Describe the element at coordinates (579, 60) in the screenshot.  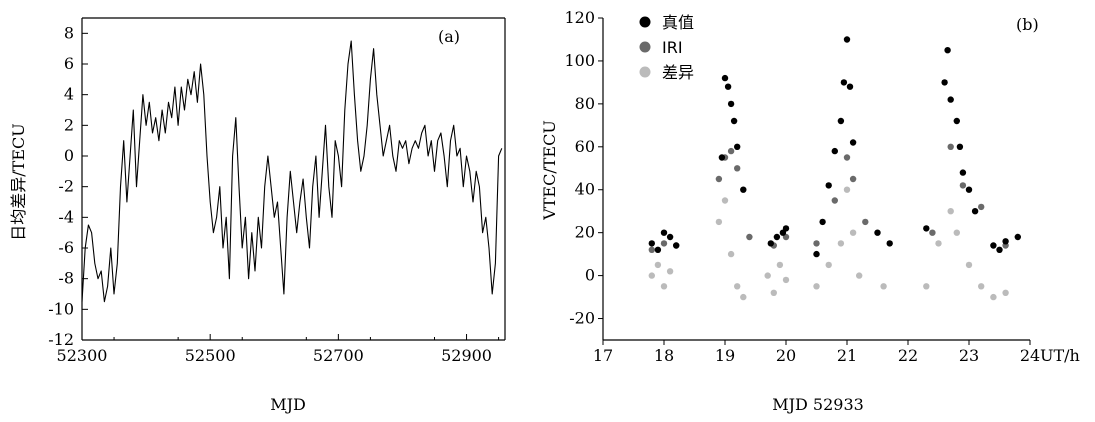
I see `panel-b-y-tick-label: 100` at that location.